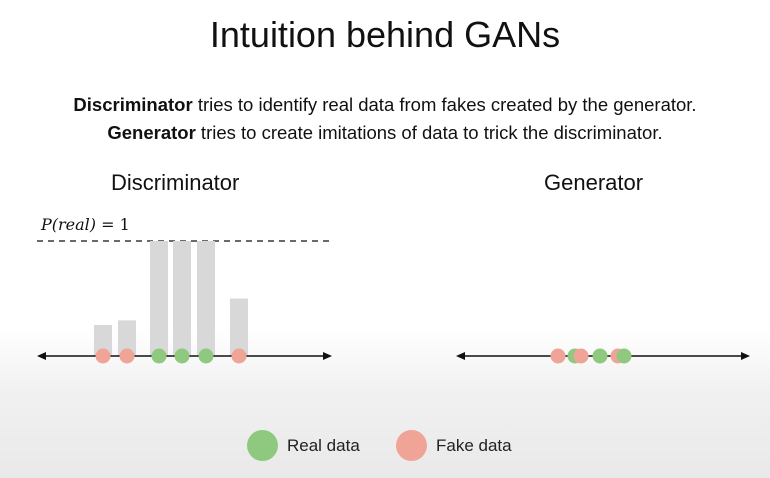  I want to click on discriminator-panel-title: Discriminator, so click(175, 182).